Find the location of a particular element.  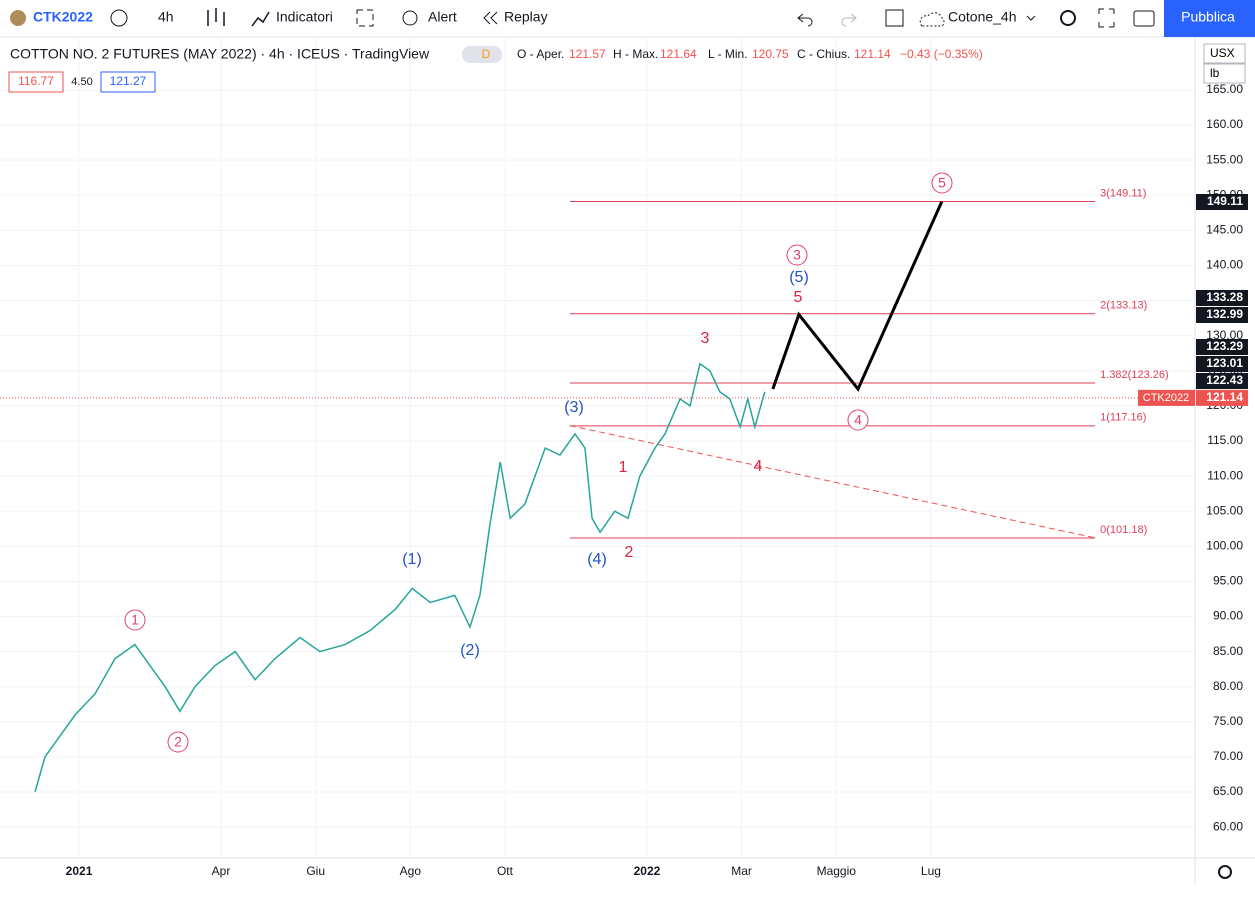

replay-icon is located at coordinates (490, 18).